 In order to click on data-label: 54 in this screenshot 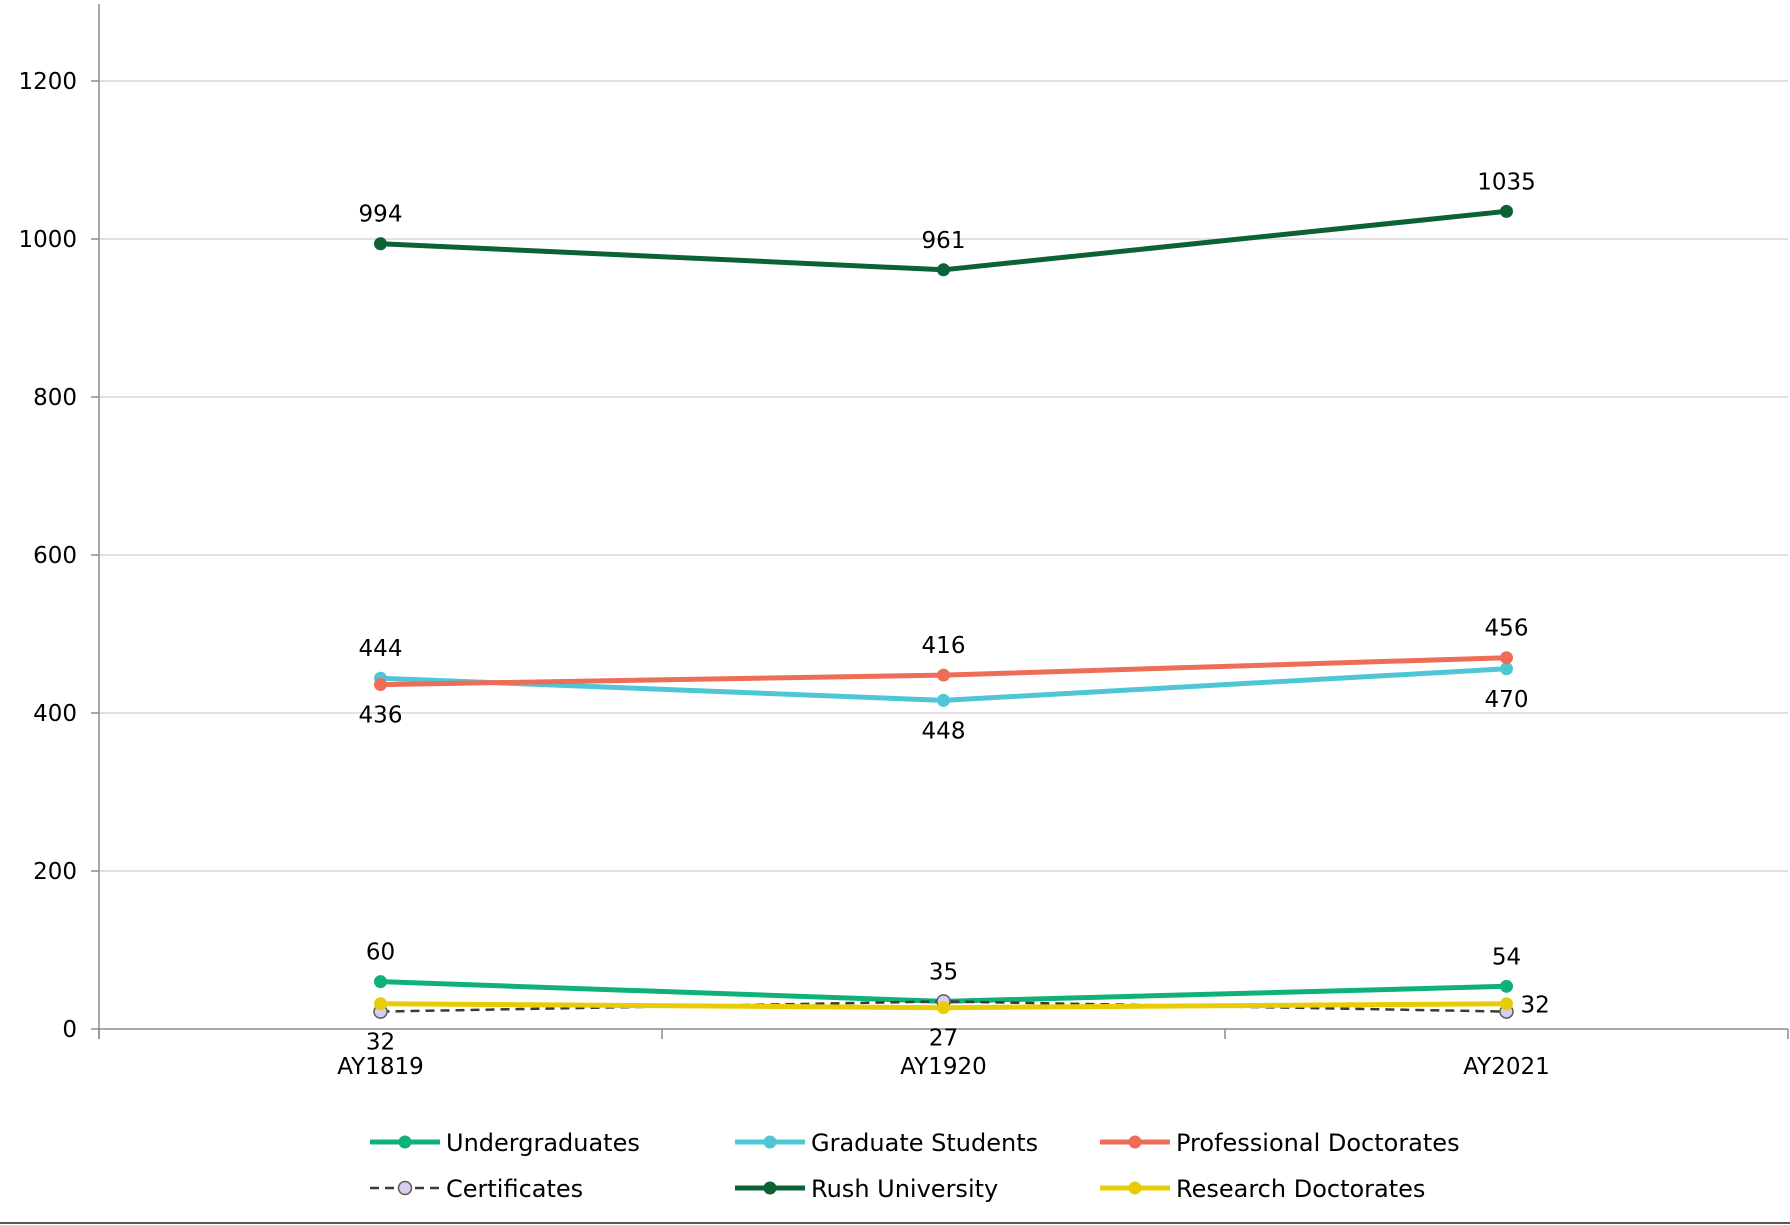, I will do `click(1506, 957)`.